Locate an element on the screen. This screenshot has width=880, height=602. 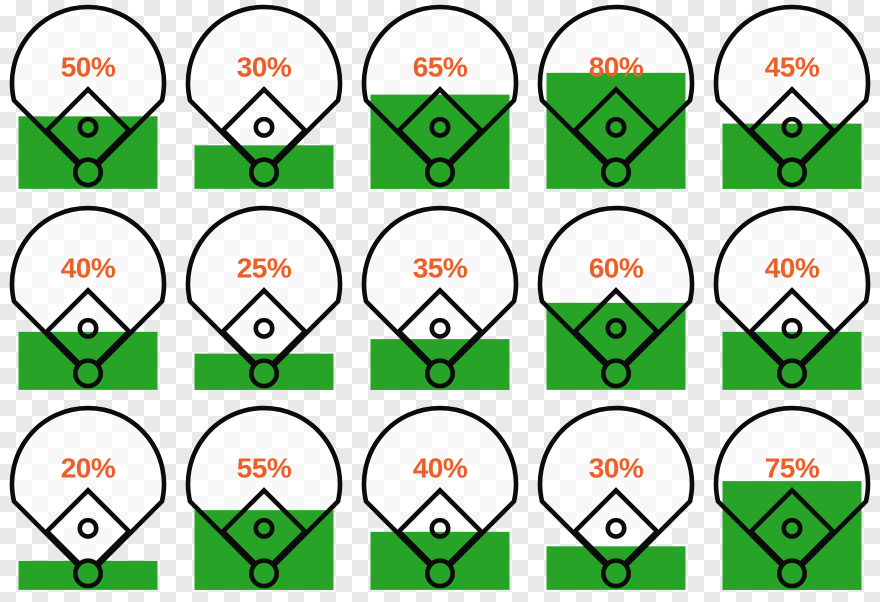
baseball-field-cell: 75% is located at coordinates (792, 501).